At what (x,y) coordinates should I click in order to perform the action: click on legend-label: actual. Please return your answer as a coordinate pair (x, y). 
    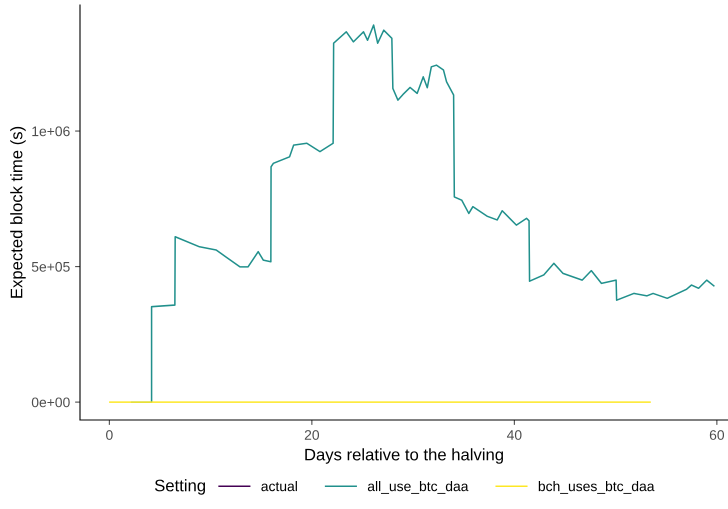
    Looking at the image, I should click on (279, 486).